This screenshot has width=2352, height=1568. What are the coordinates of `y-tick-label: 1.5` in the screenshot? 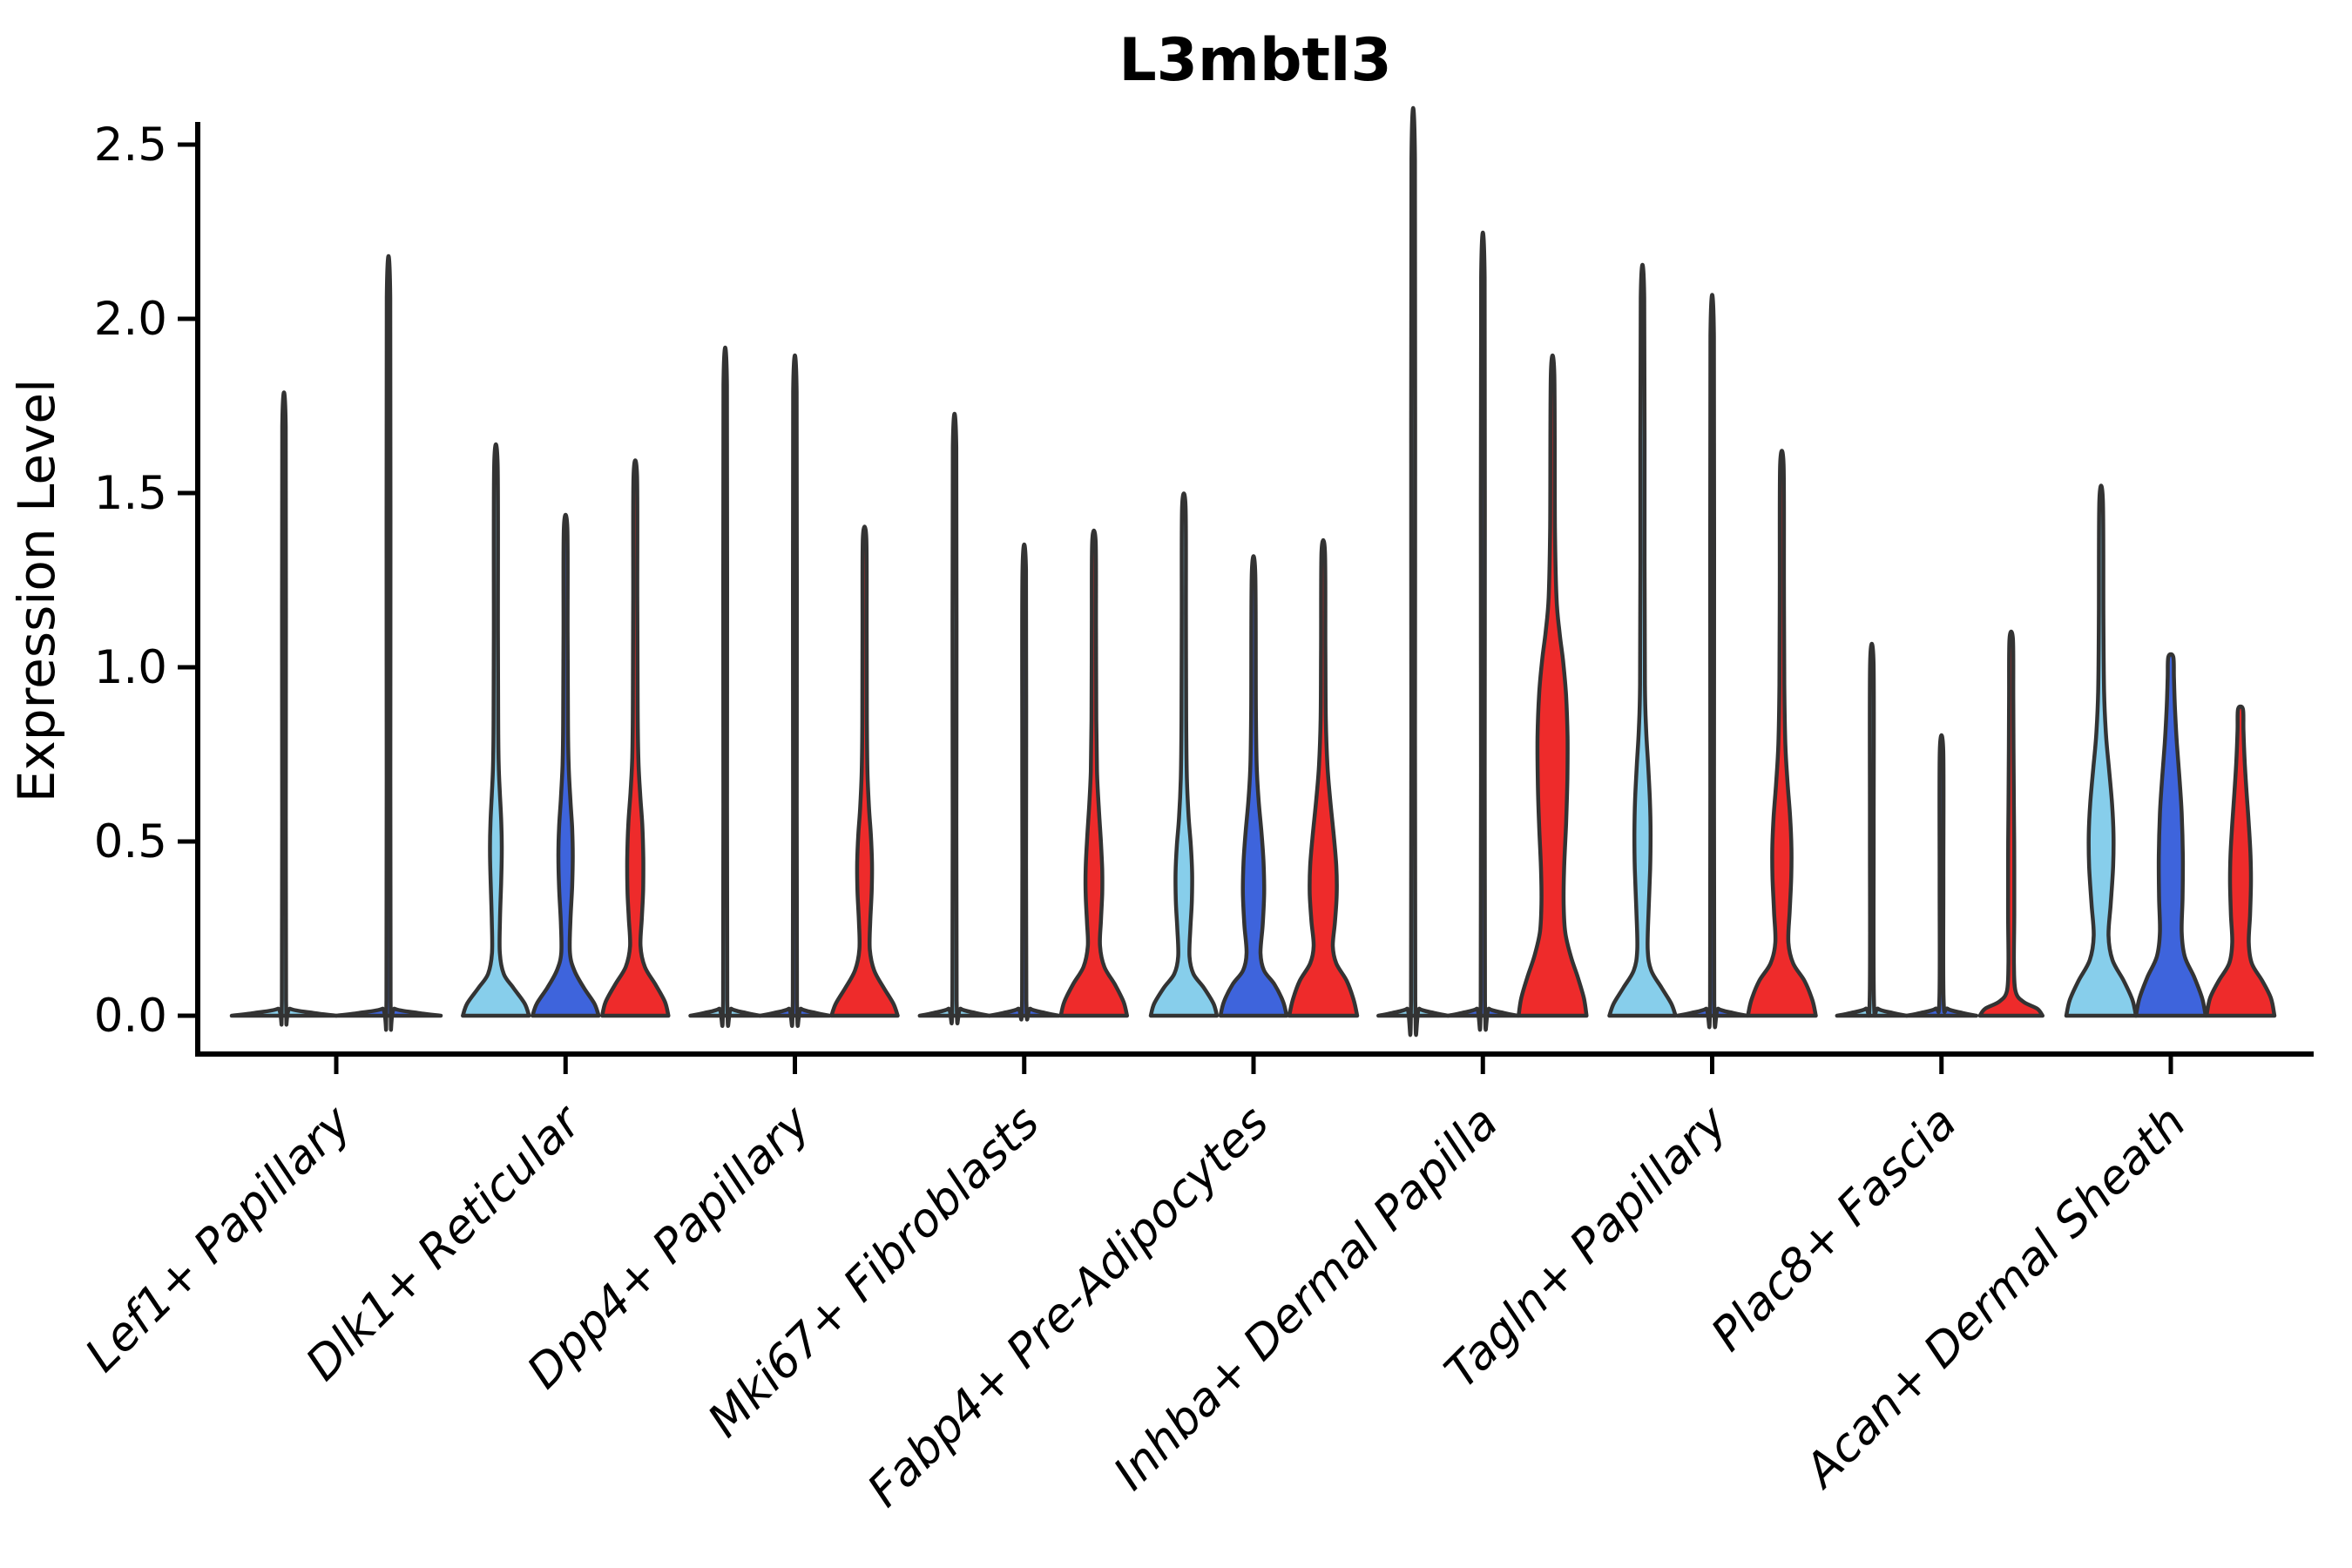 It's located at (130, 494).